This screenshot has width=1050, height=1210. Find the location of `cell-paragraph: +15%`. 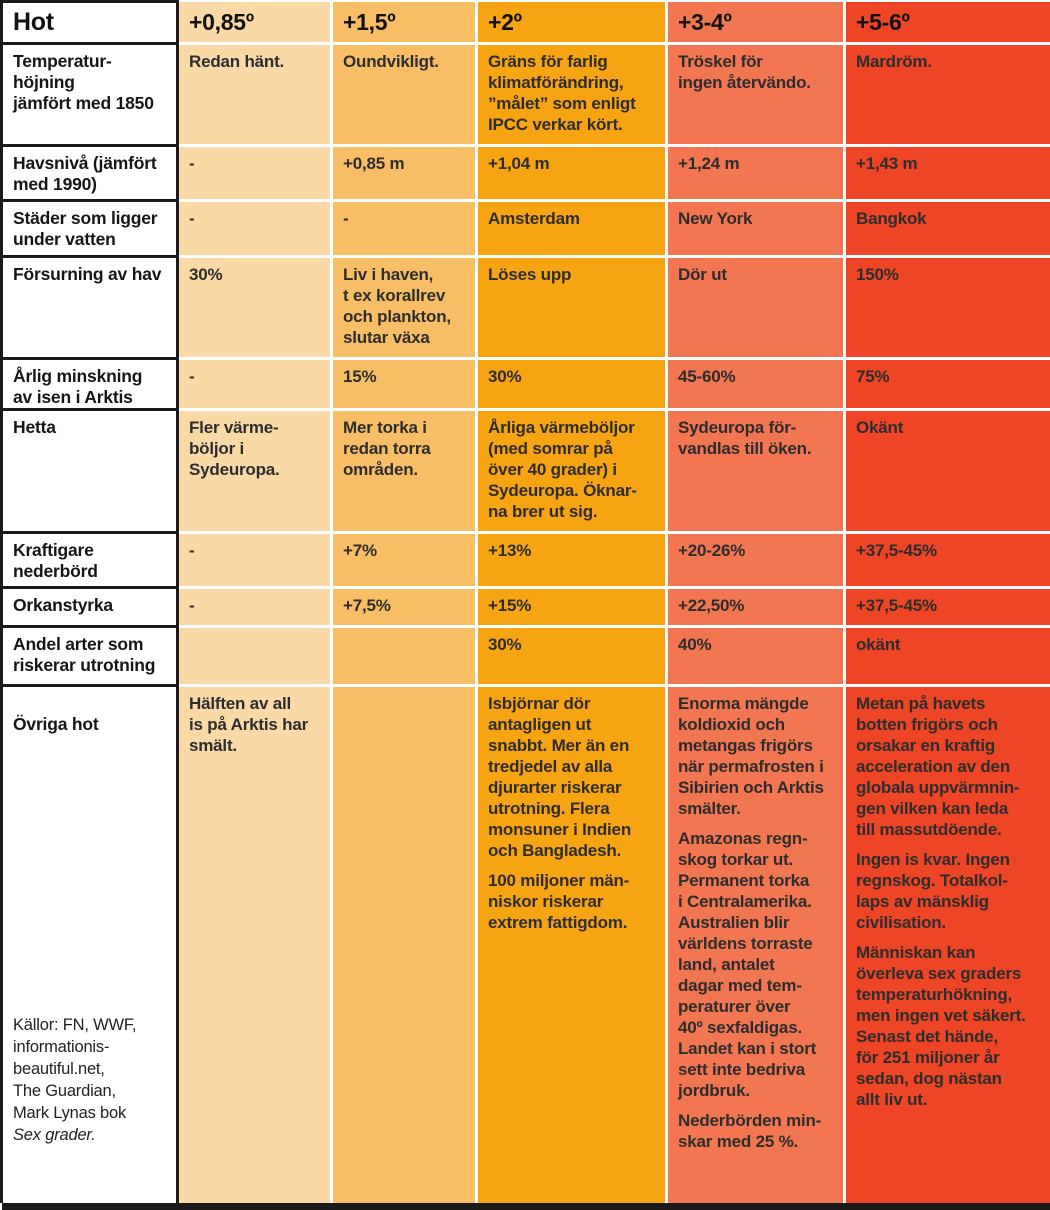

cell-paragraph: +15% is located at coordinates (572, 605).